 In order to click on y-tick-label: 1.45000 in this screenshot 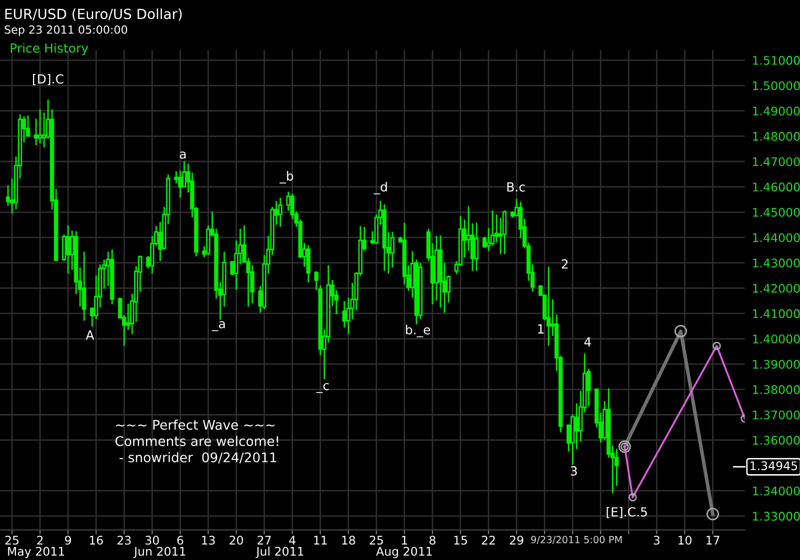, I will do `click(776, 212)`.